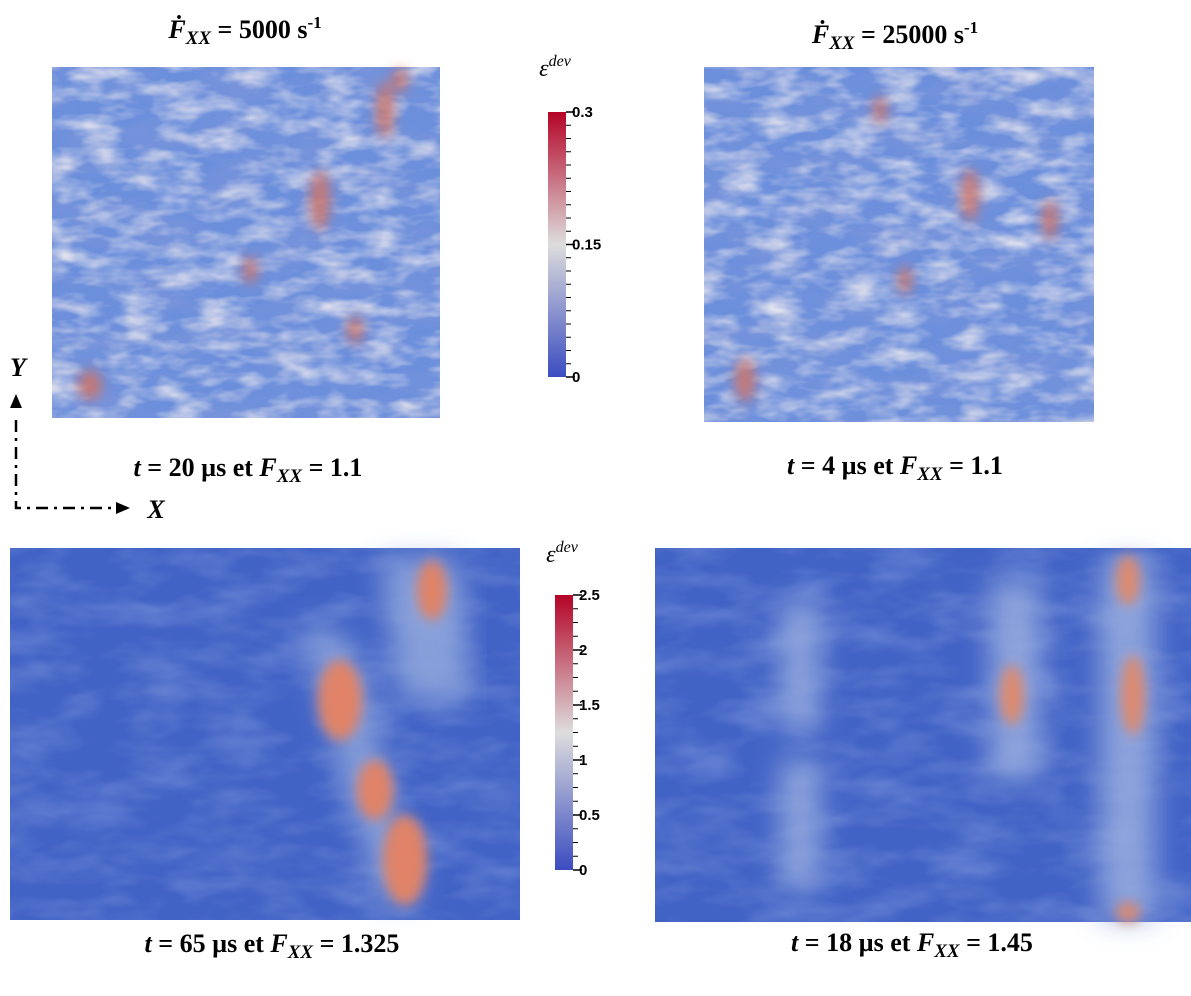 The height and width of the screenshot is (996, 1191). I want to click on axis-label: X, so click(155, 509).